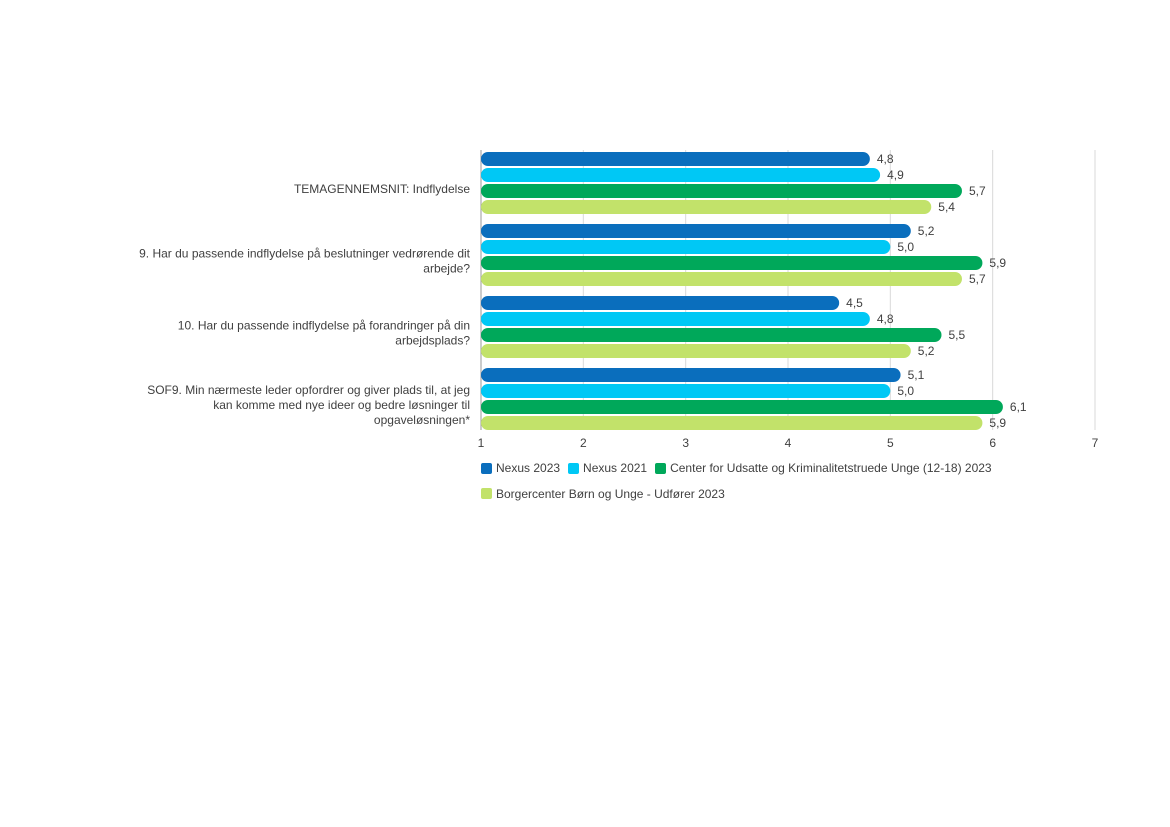 Image resolution: width=1170 pixels, height=827 pixels. I want to click on x-tick-label: 3, so click(685, 443).